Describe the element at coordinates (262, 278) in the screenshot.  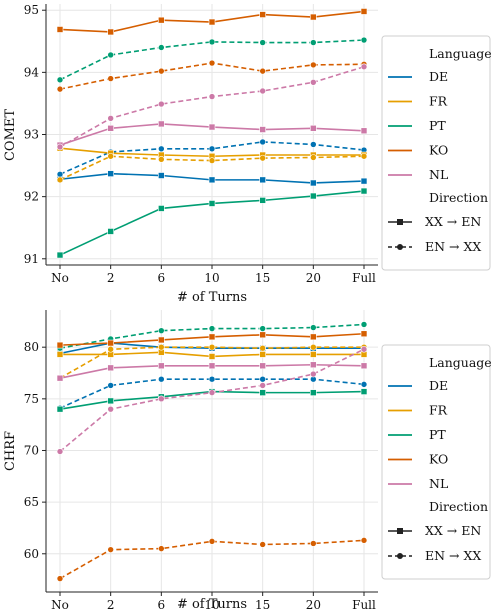
I see `x-tick-label: 15` at that location.